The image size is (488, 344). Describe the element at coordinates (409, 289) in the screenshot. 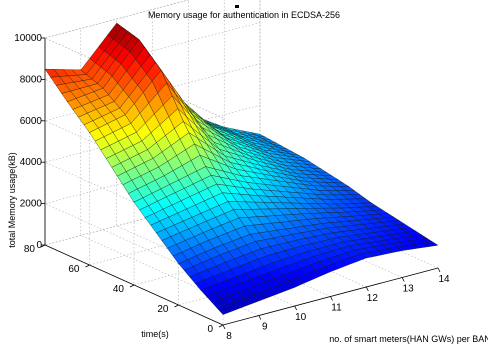

I see `x-tick-label: 13` at that location.